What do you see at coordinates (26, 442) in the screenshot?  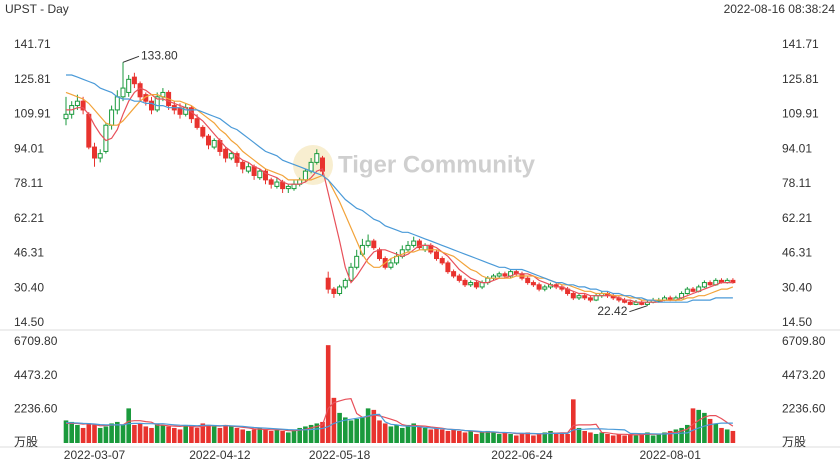 I see `y-tick-label: 万股` at bounding box center [26, 442].